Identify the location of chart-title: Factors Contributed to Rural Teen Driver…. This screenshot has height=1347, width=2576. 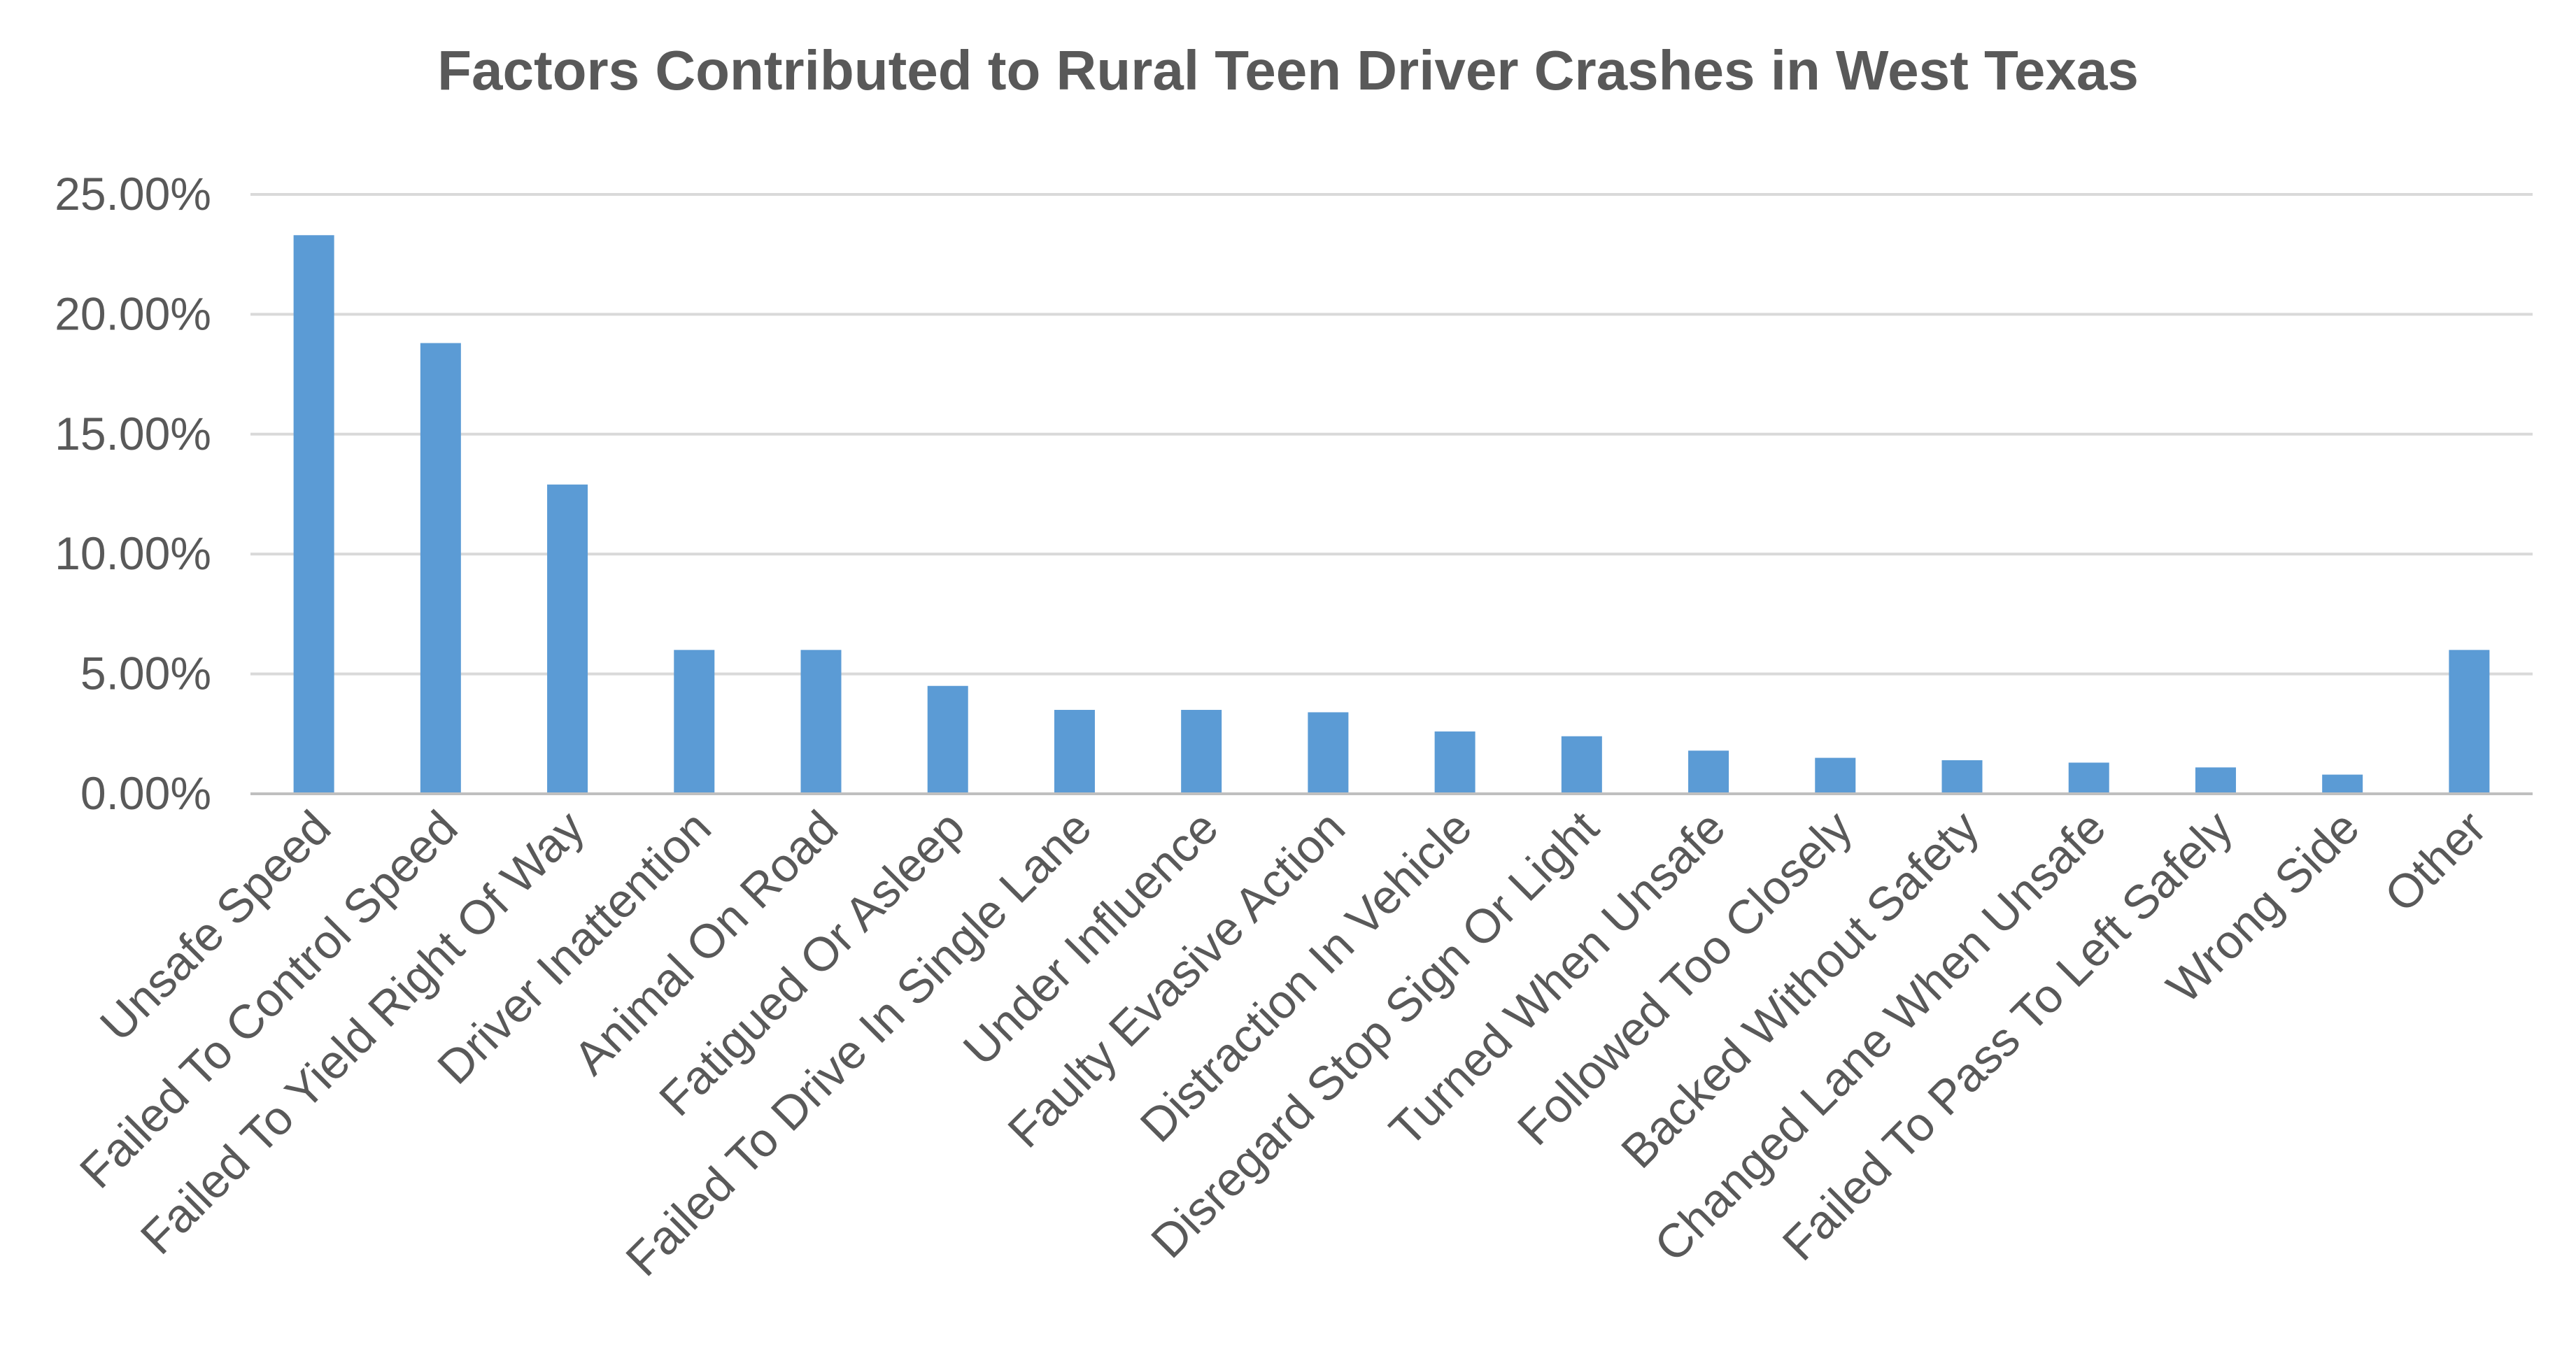
(1288, 70).